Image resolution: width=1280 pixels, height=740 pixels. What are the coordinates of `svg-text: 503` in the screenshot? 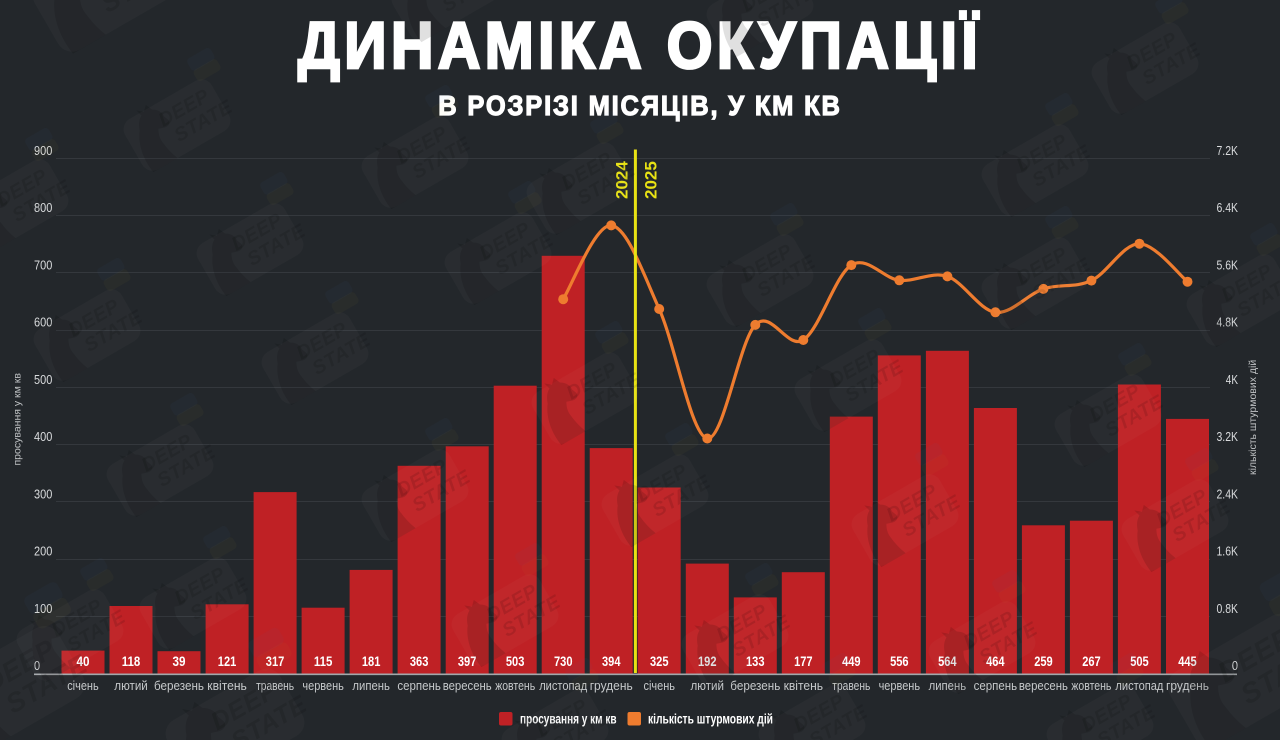 It's located at (515, 661).